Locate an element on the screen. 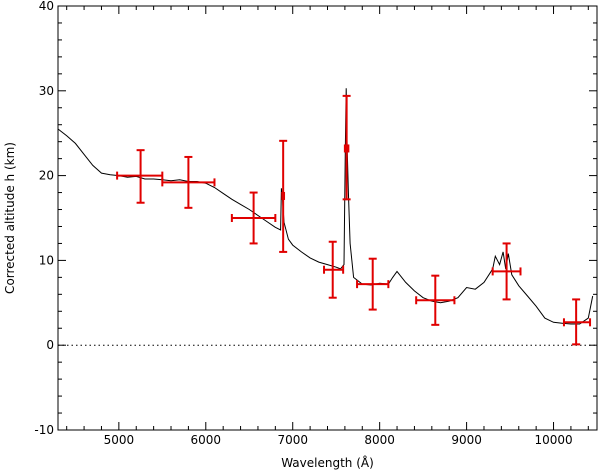 This screenshot has height=473, width=600. x-tick-label: 9000 is located at coordinates (466, 440).